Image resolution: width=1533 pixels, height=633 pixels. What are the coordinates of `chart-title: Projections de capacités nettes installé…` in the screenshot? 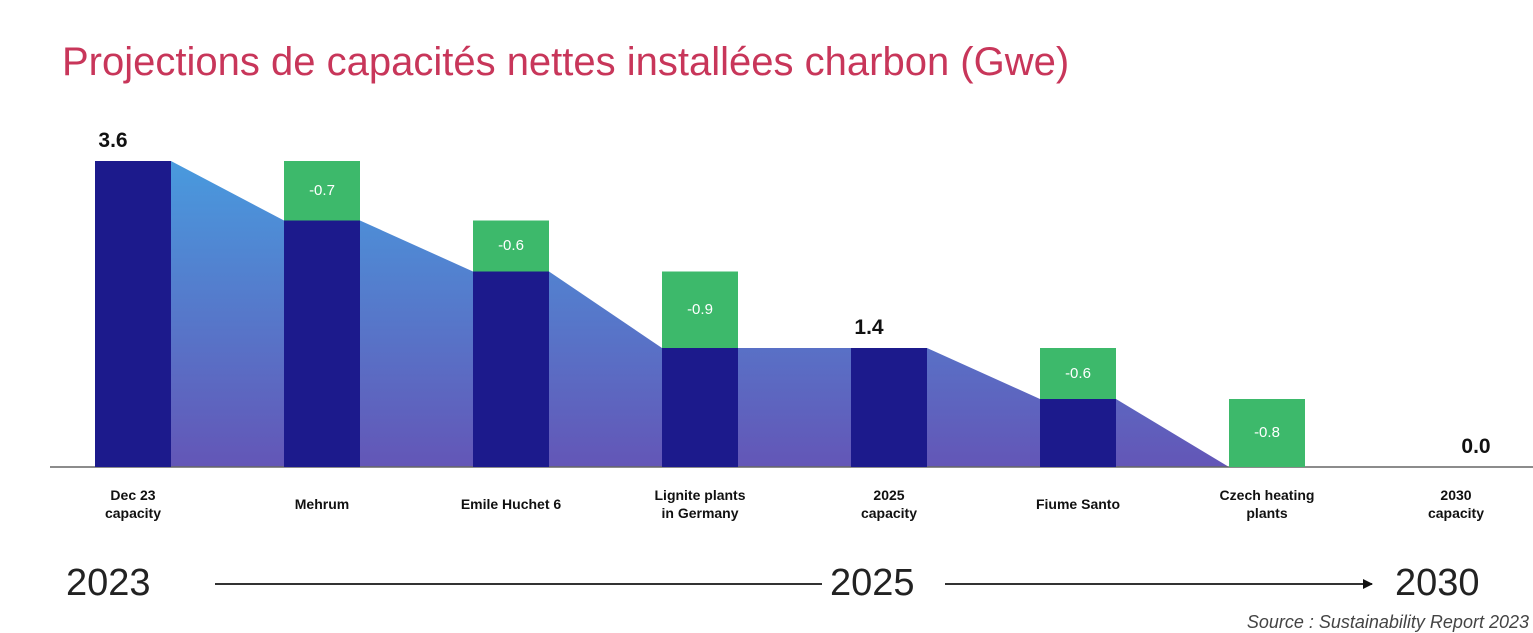 It's located at (566, 62).